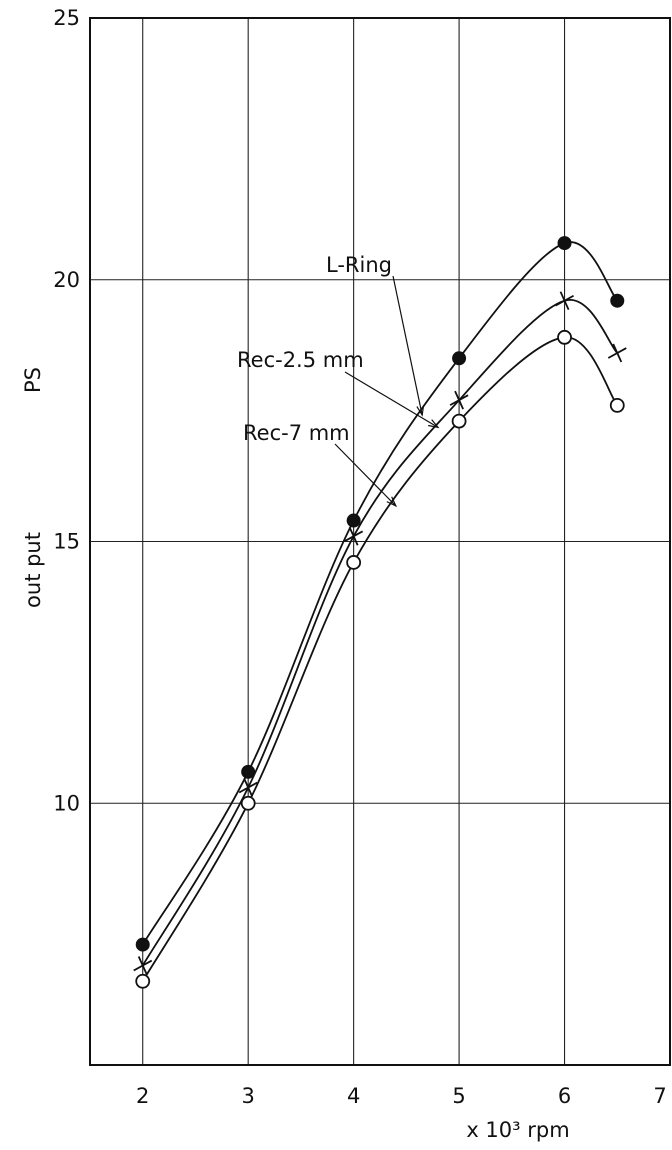 The height and width of the screenshot is (1150, 672). I want to click on series-label-leaders, so click(387, 391).